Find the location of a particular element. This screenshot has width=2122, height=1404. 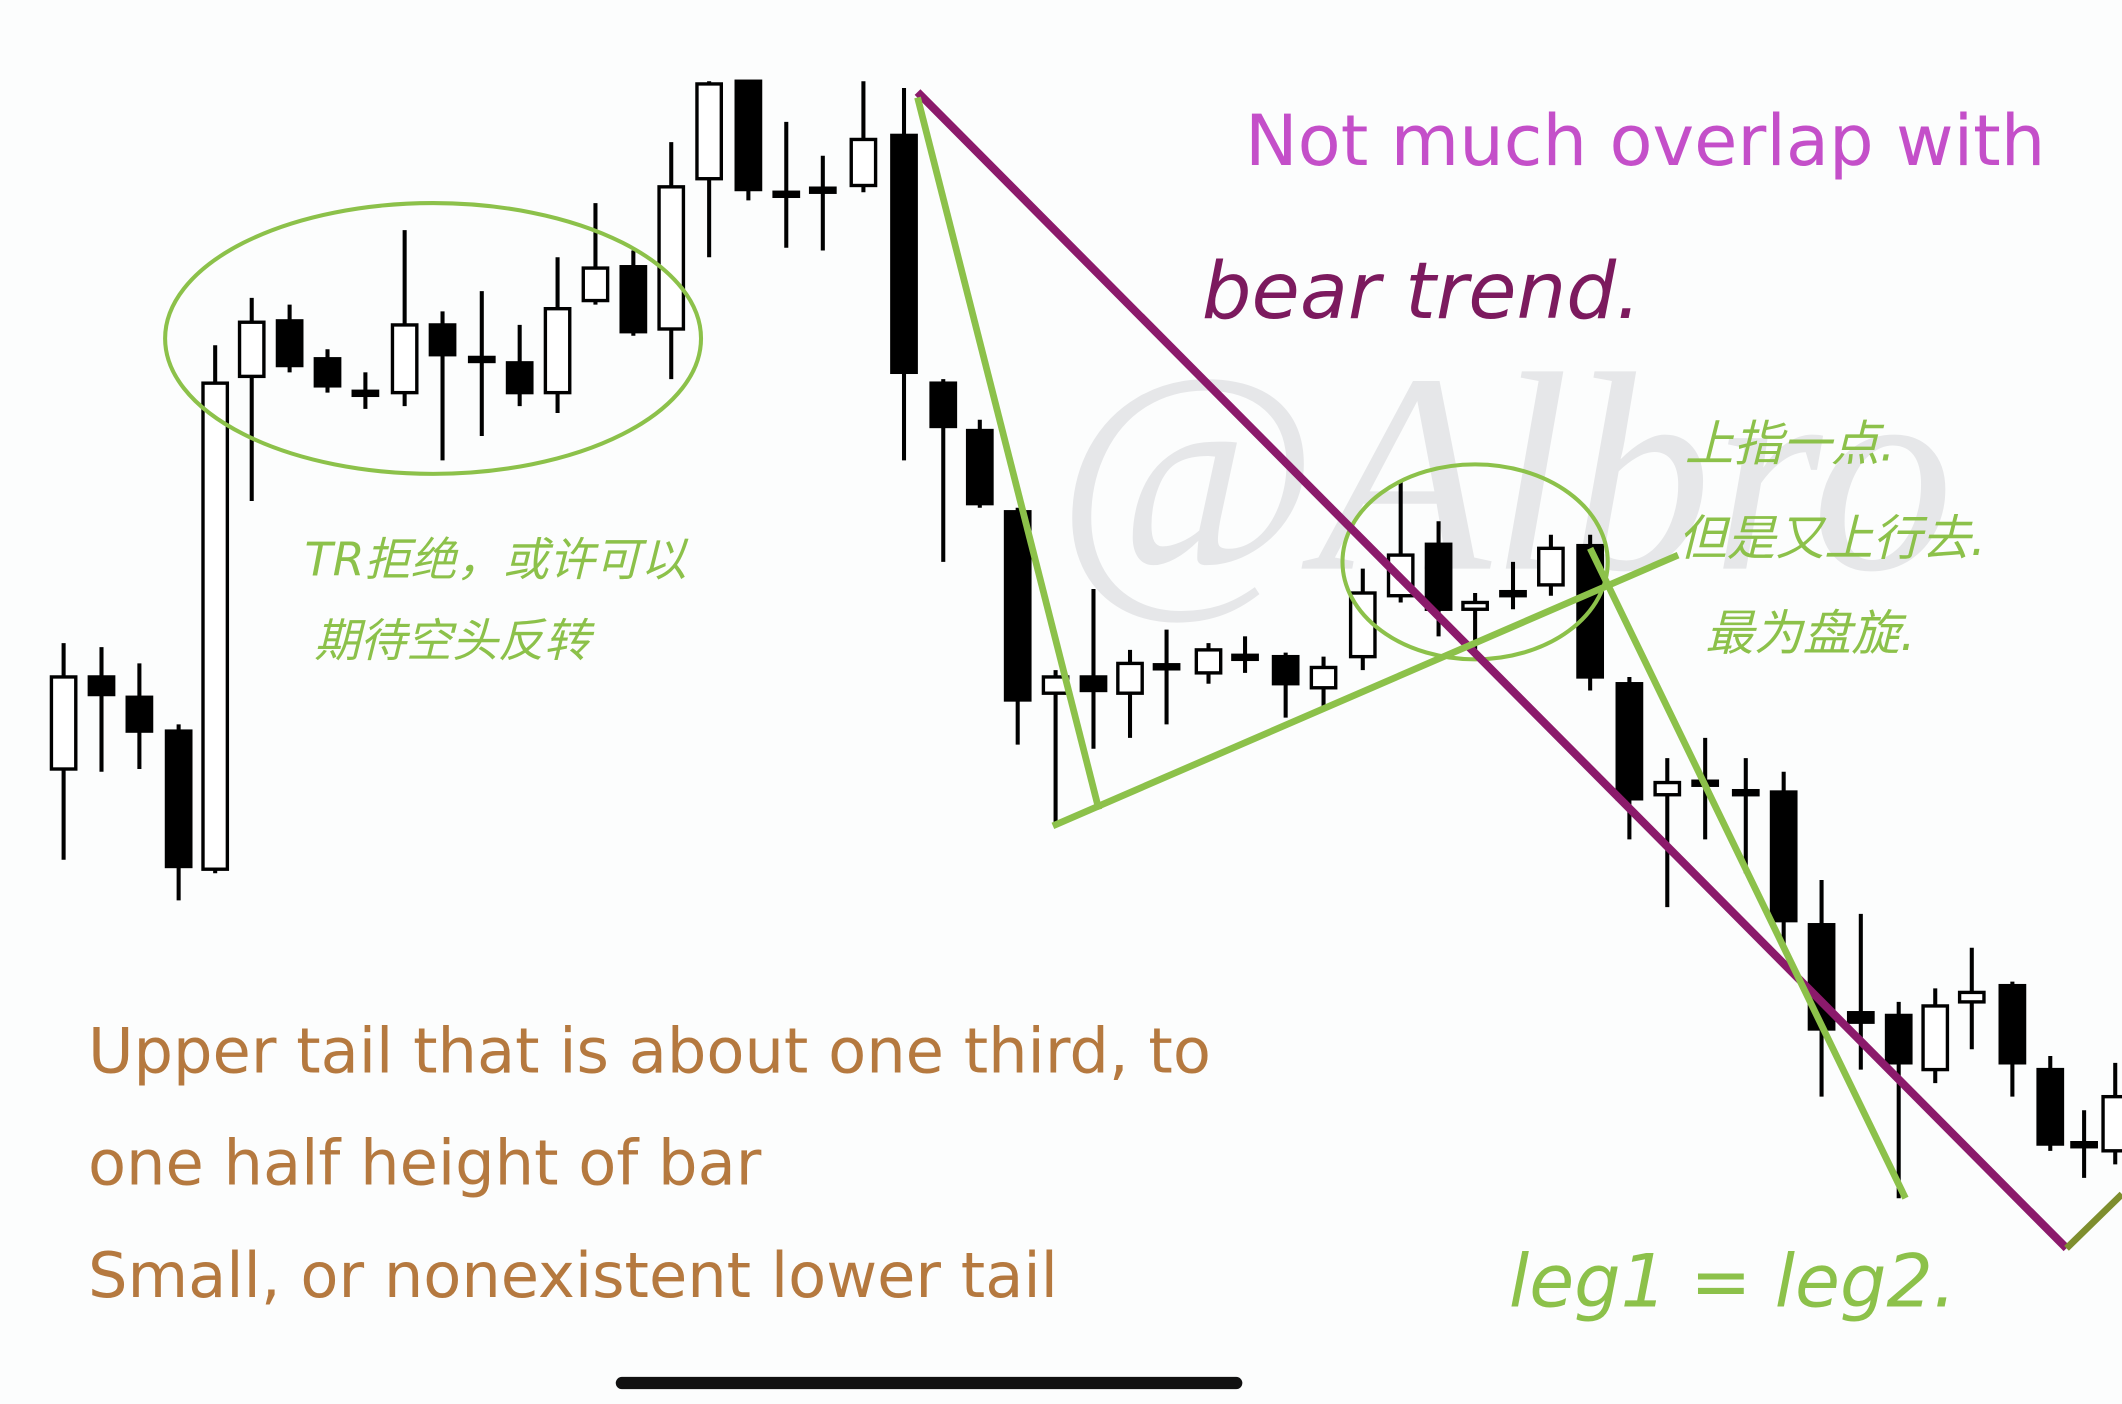

home-indicator is located at coordinates (929, 1383).